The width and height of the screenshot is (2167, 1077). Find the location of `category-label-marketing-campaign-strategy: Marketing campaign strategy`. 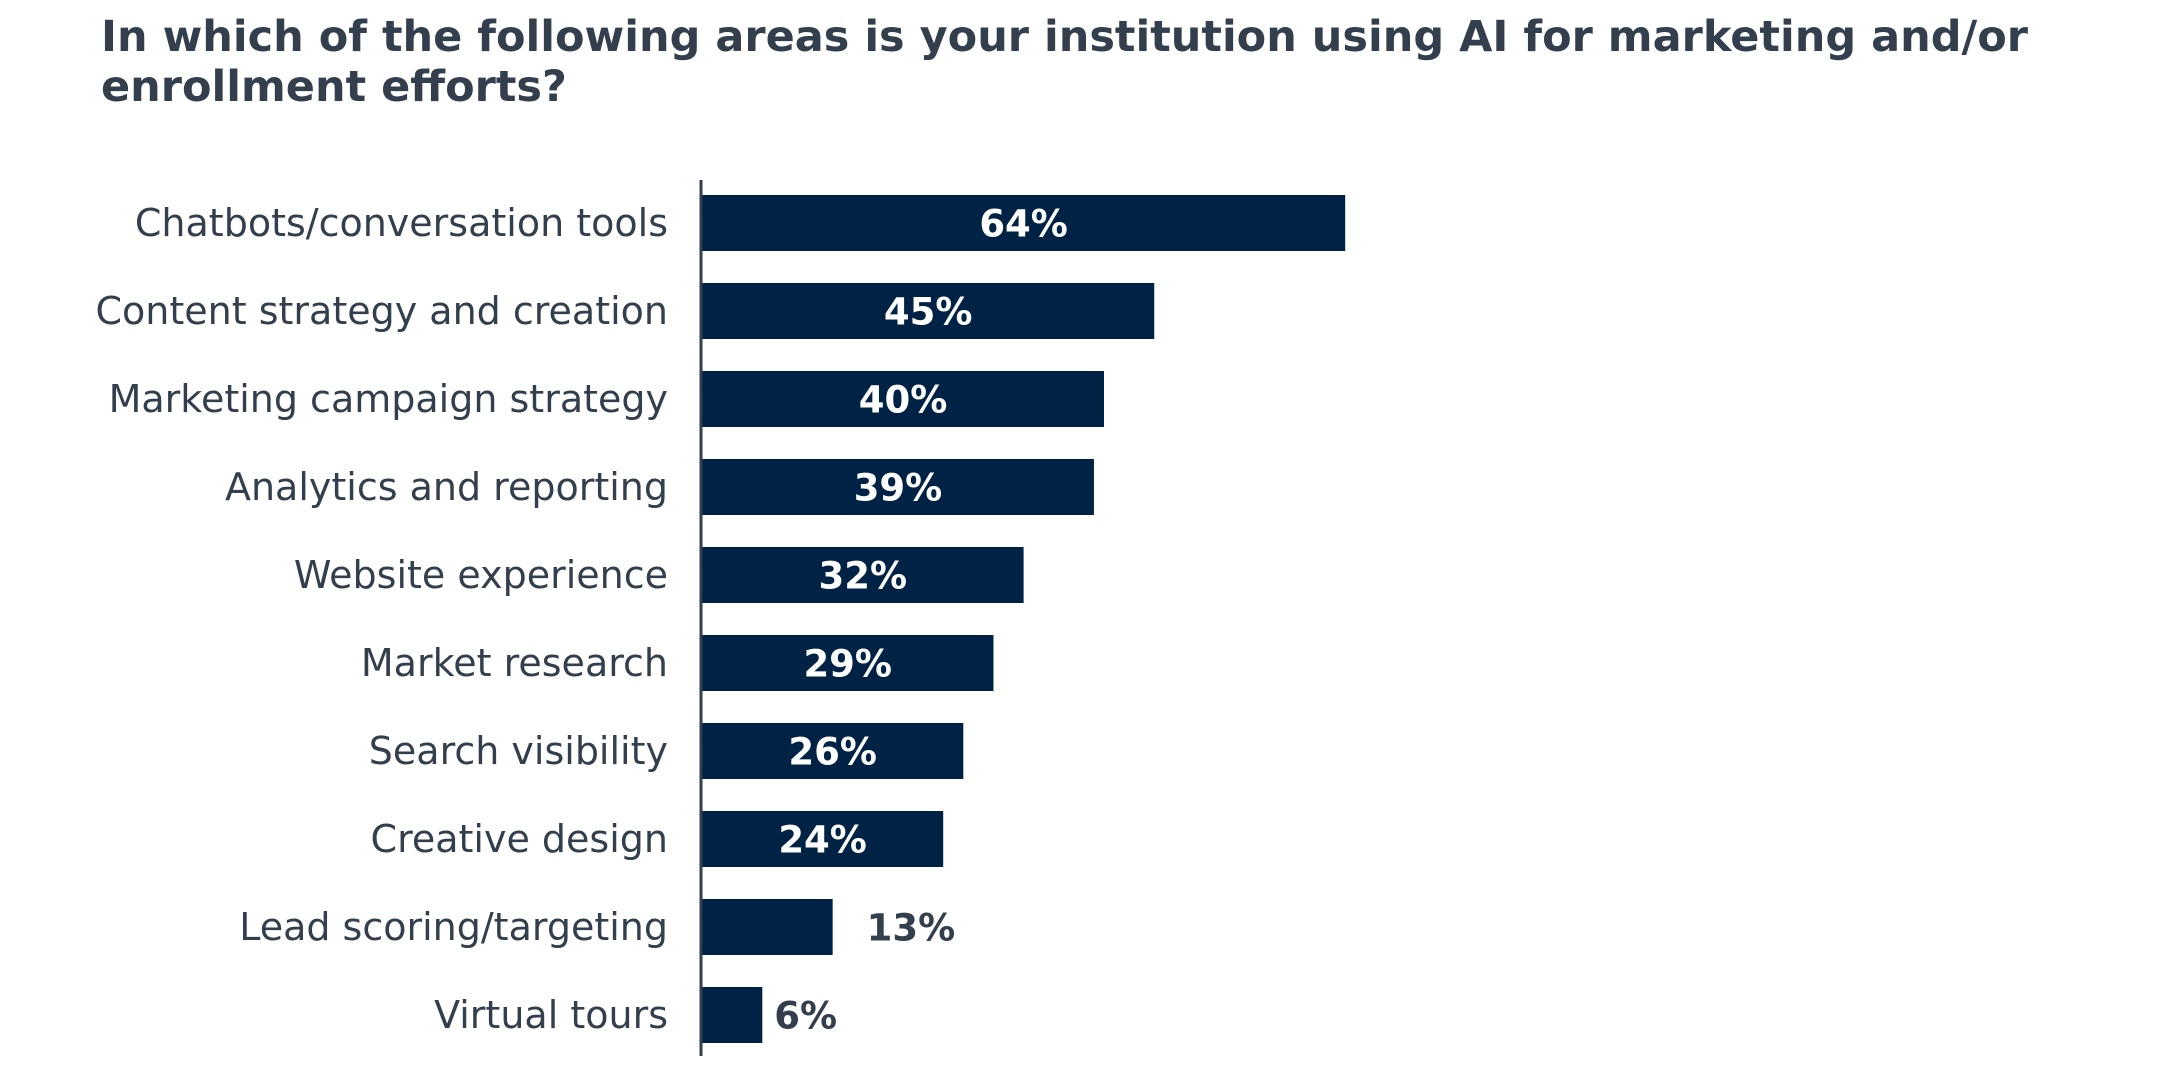

category-label-marketing-campaign-strategy: Marketing campaign strategy is located at coordinates (388, 399).